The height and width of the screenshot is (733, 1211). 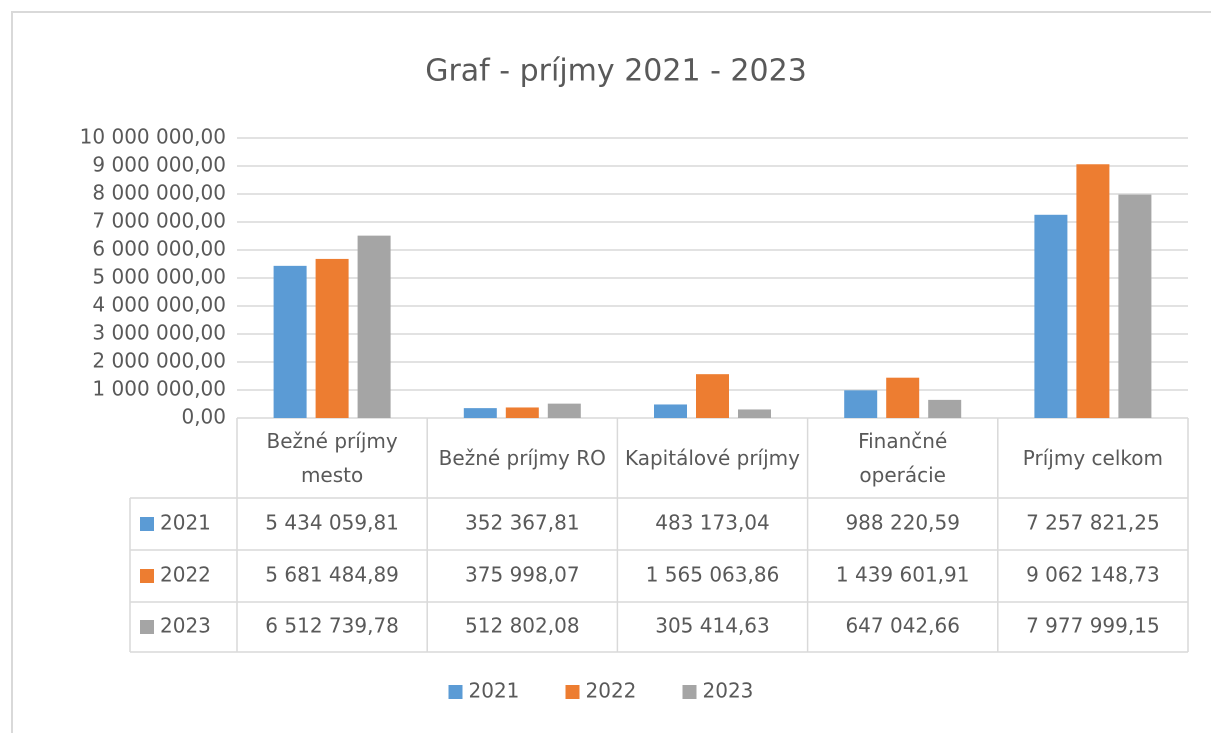 I want to click on y-tick-label: 0,00, so click(x=203, y=417).